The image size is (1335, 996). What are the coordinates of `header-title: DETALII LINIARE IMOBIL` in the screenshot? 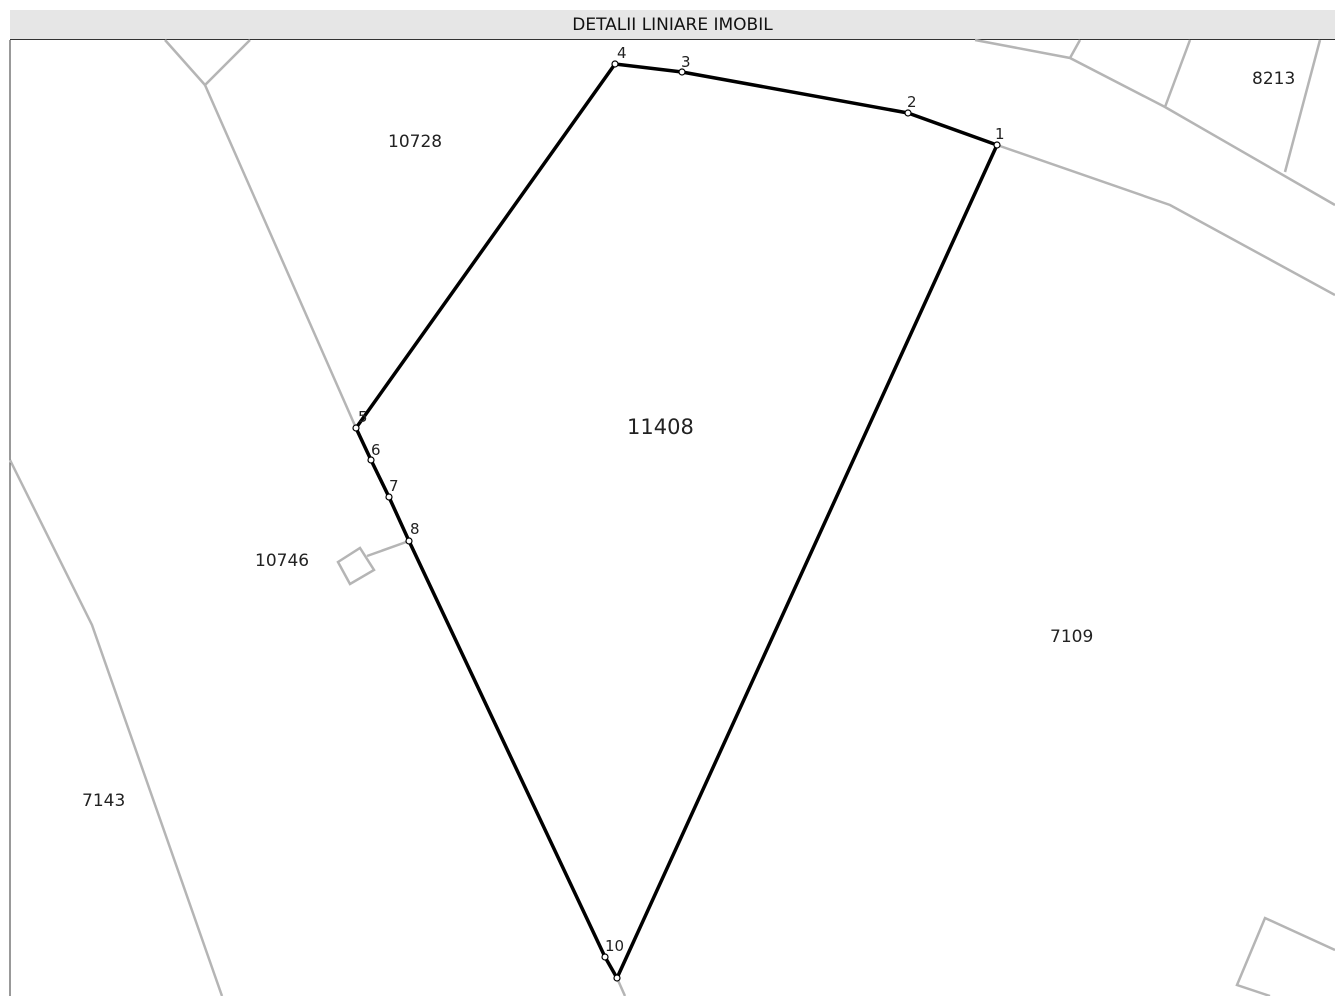 It's located at (672, 25).